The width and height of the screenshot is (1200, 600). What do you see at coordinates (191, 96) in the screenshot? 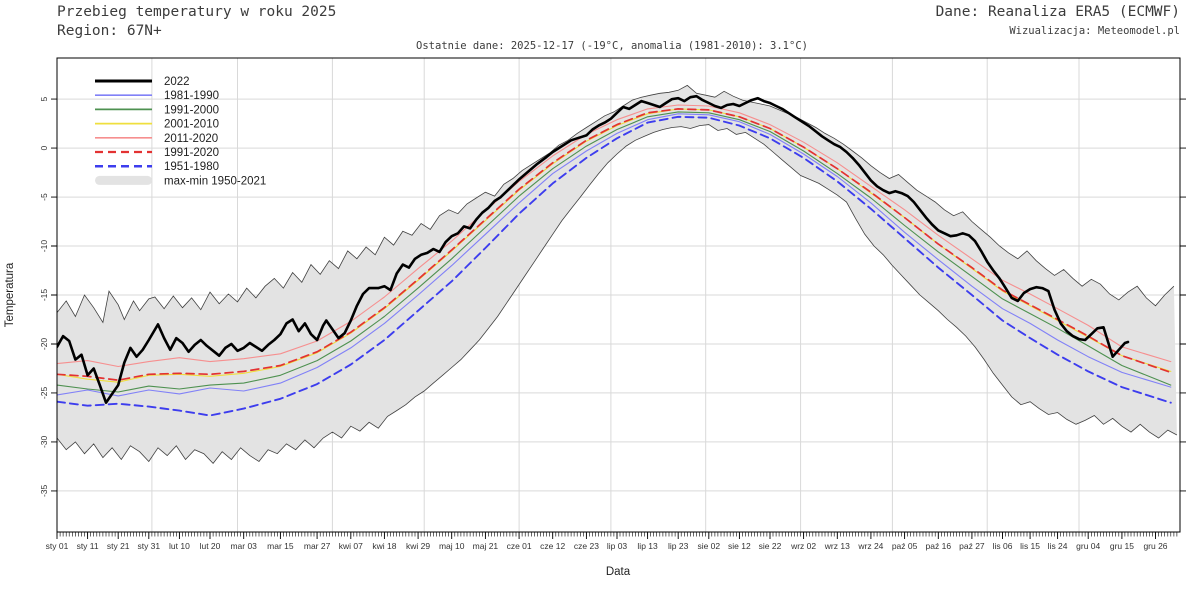
I see `legend-label-1981-1990: 1981-1990` at bounding box center [191, 96].